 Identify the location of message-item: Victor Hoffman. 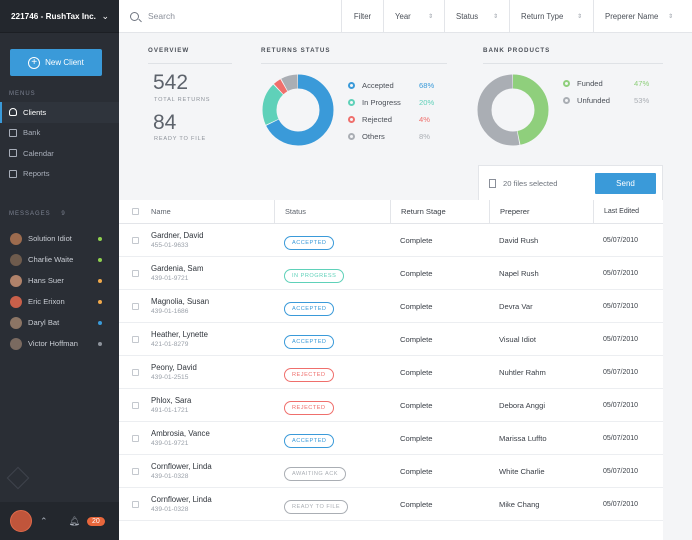
(59, 343).